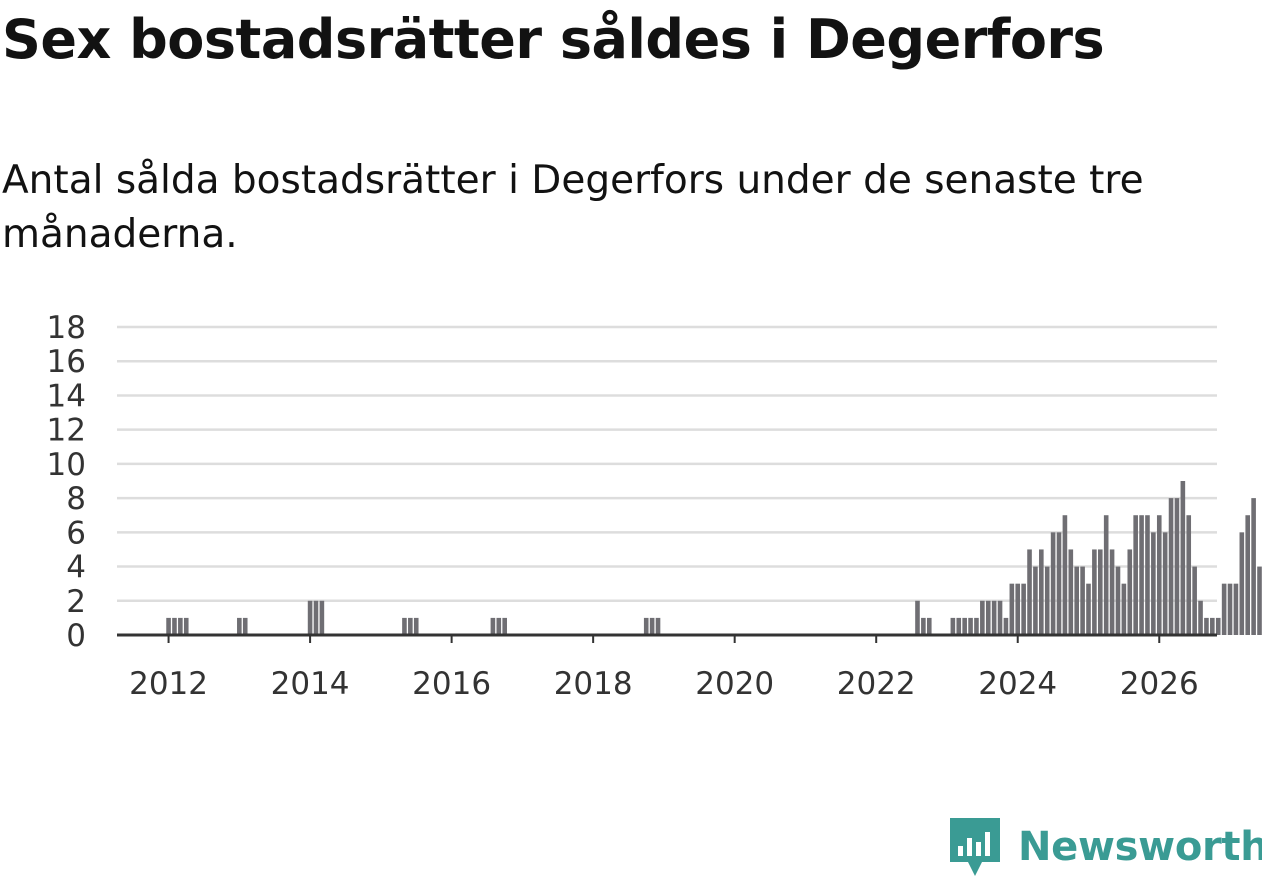 The image size is (1262, 879). I want to click on newsworthy-logo-icon, so click(975, 847).